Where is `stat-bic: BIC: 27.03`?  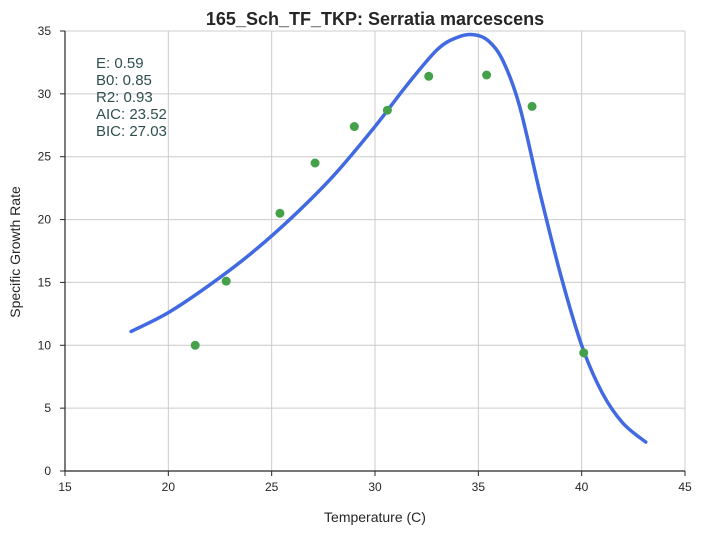 stat-bic: BIC: 27.03 is located at coordinates (131, 131).